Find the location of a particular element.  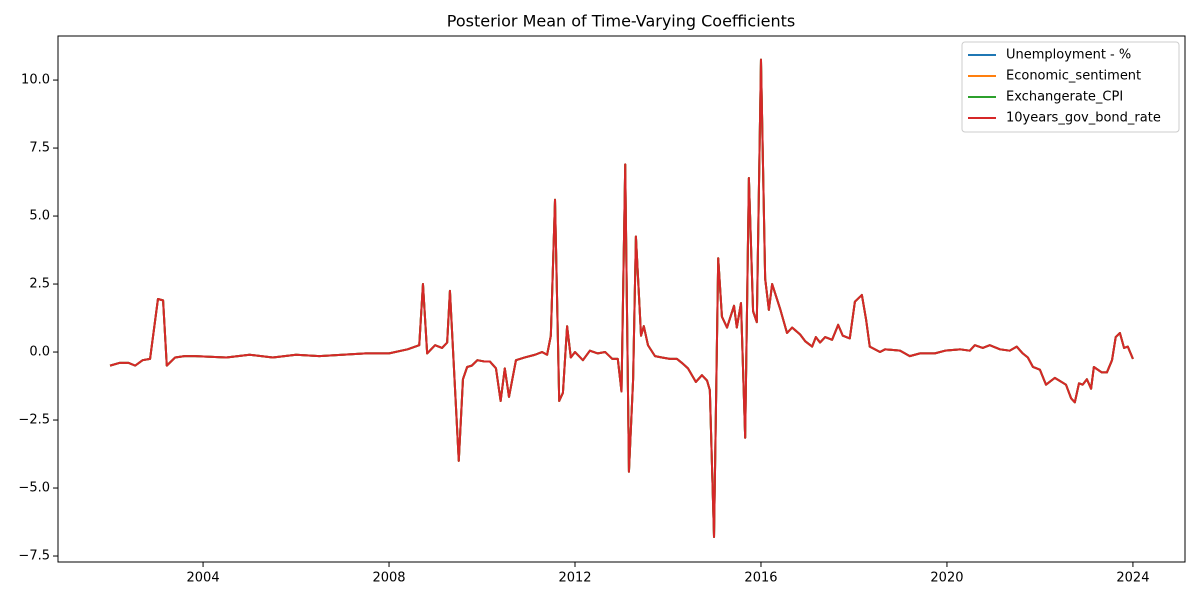

y-tick-label: −2.5 is located at coordinates (34, 420).